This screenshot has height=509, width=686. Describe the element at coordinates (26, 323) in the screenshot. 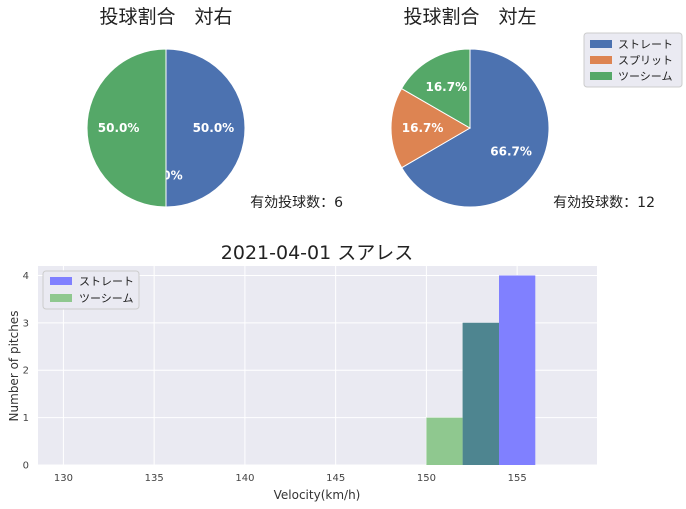

I see `y-tick-3: 3` at that location.